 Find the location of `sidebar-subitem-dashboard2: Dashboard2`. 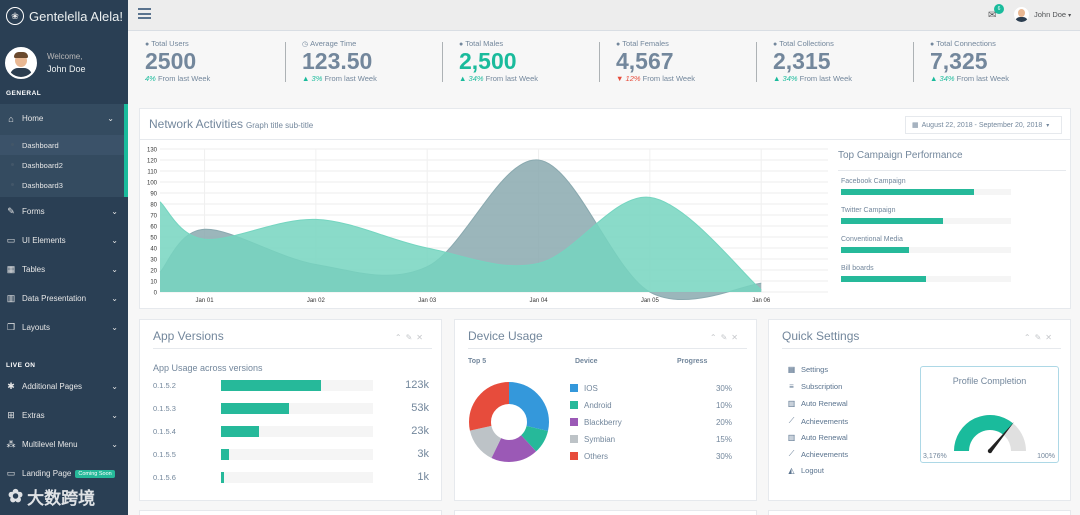

sidebar-subitem-dashboard2: Dashboard2 is located at coordinates (62, 165).